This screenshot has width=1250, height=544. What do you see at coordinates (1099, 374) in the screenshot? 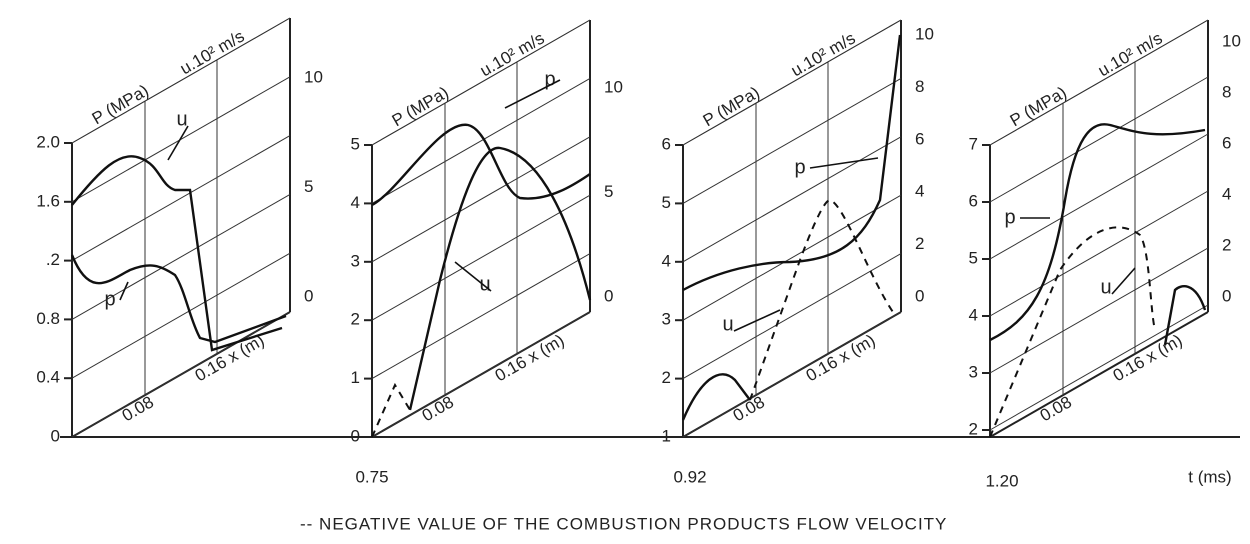
I see `x-axis` at bounding box center [1099, 374].